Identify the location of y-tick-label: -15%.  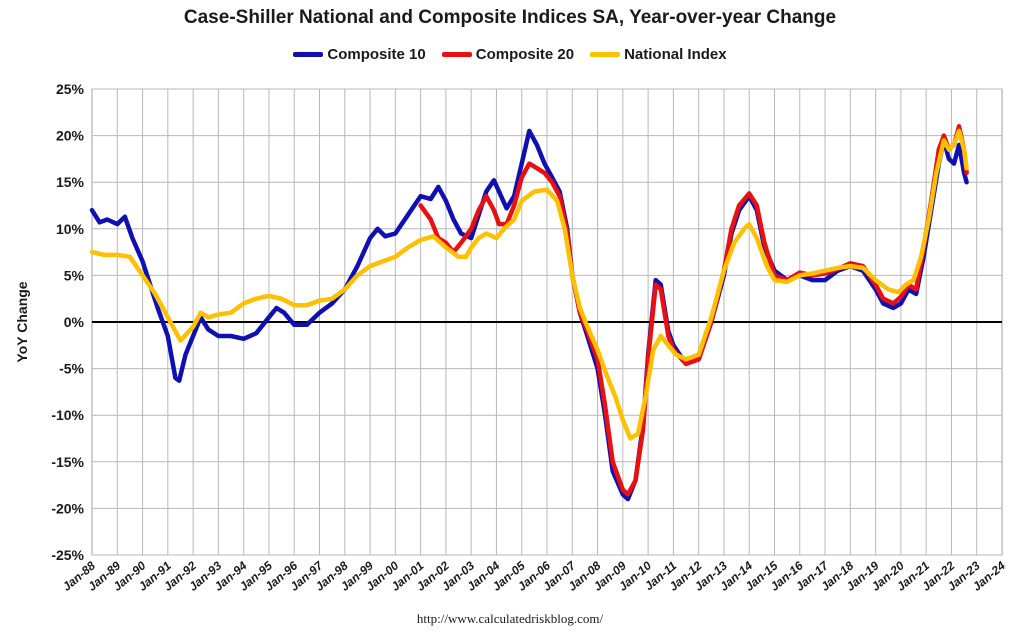
(67, 462).